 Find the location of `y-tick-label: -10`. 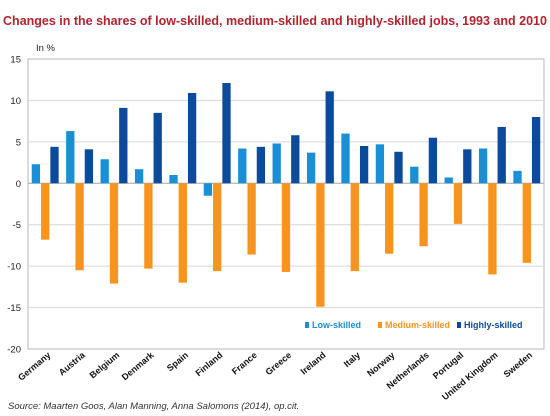

y-tick-label: -10 is located at coordinates (14, 267).